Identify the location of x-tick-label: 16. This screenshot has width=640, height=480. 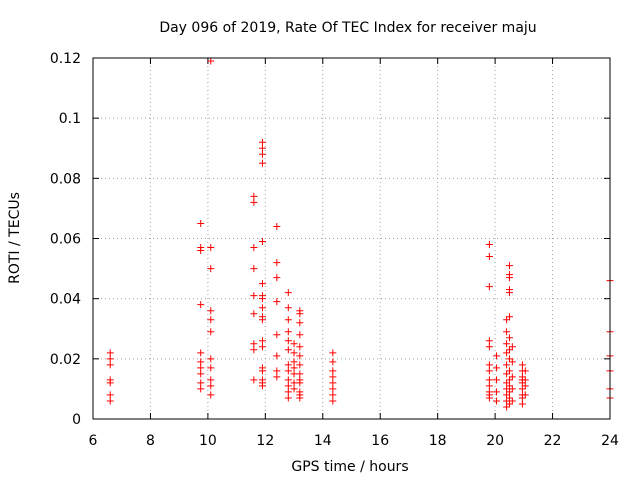
(380, 441).